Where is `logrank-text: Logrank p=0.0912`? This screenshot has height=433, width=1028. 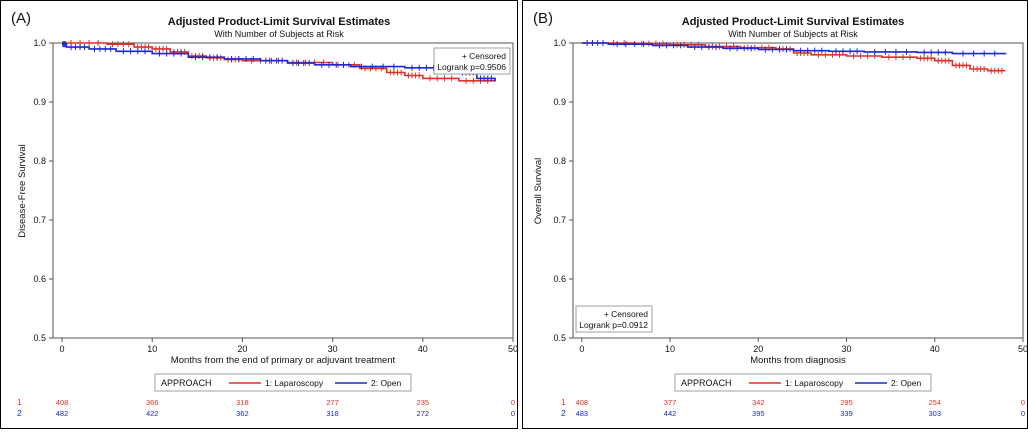
logrank-text: Logrank p=0.0912 is located at coordinates (613, 325).